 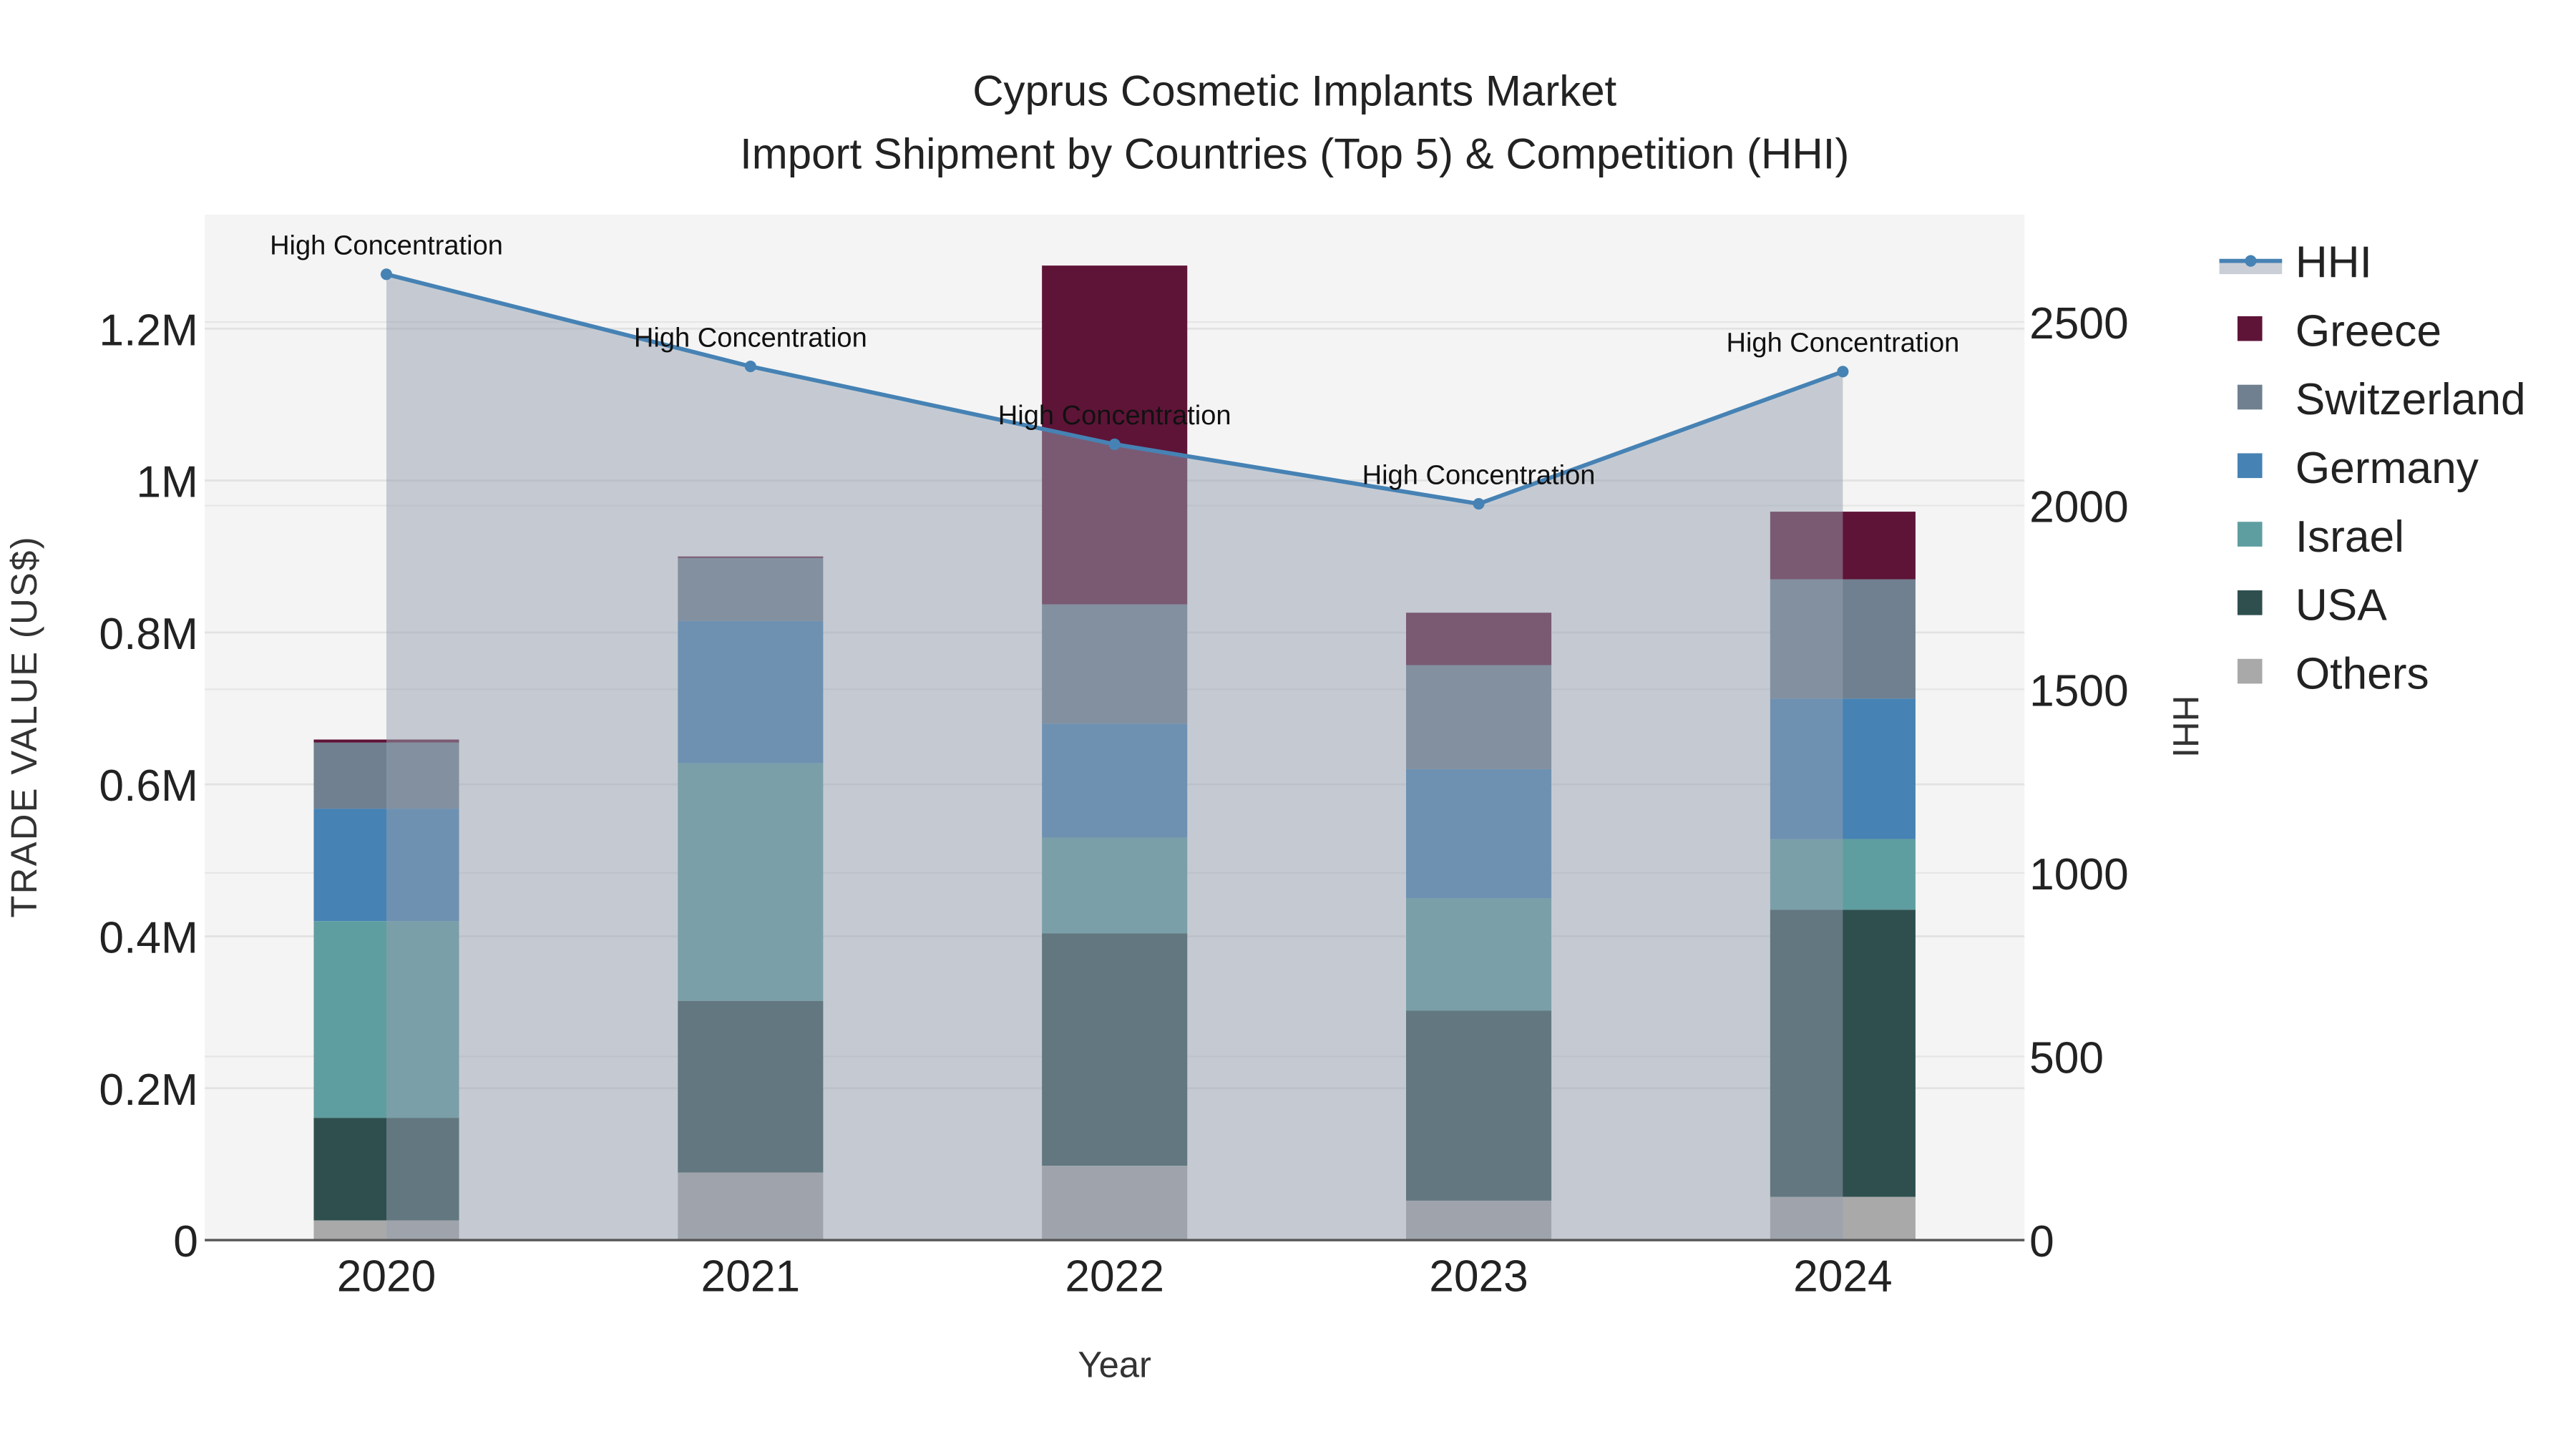 I want to click on y2-tick-label: 1000, so click(x=2079, y=875).